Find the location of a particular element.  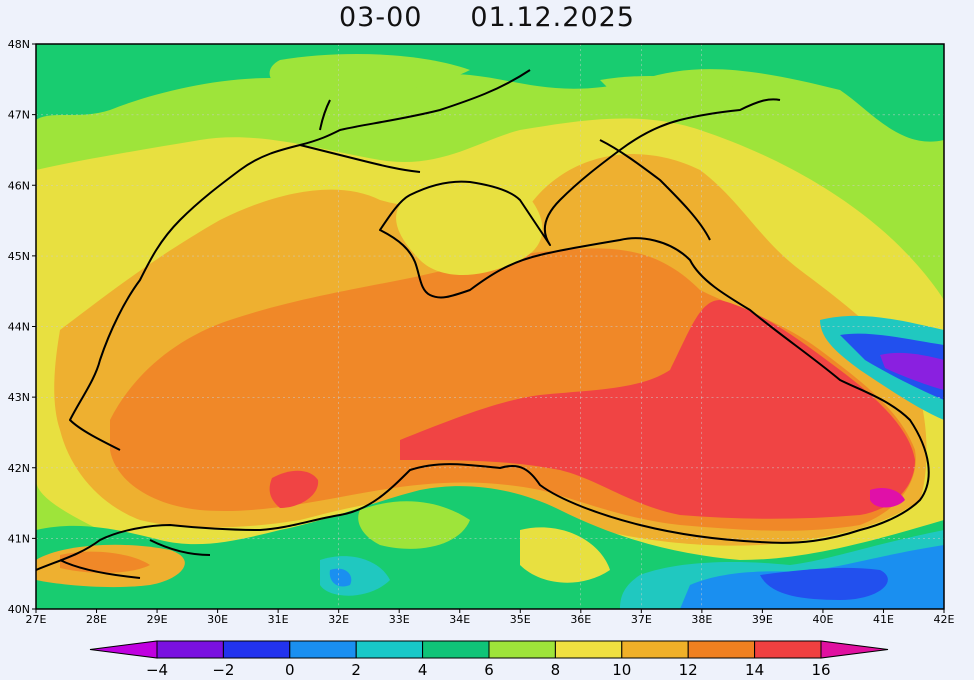

lon-label: 29E is located at coordinates (157, 619).